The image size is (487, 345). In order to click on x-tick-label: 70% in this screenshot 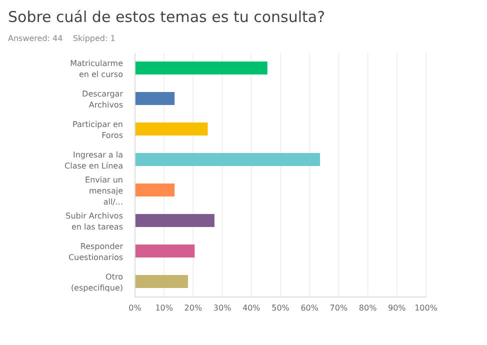, I will do `click(339, 308)`.